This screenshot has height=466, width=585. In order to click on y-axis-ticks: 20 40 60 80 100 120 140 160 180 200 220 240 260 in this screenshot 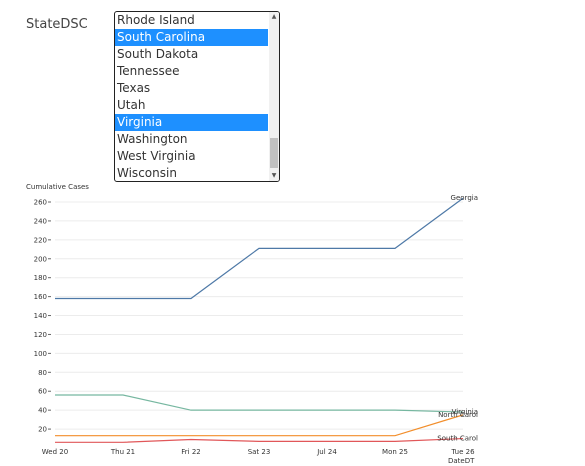, I will do `click(42, 316)`.